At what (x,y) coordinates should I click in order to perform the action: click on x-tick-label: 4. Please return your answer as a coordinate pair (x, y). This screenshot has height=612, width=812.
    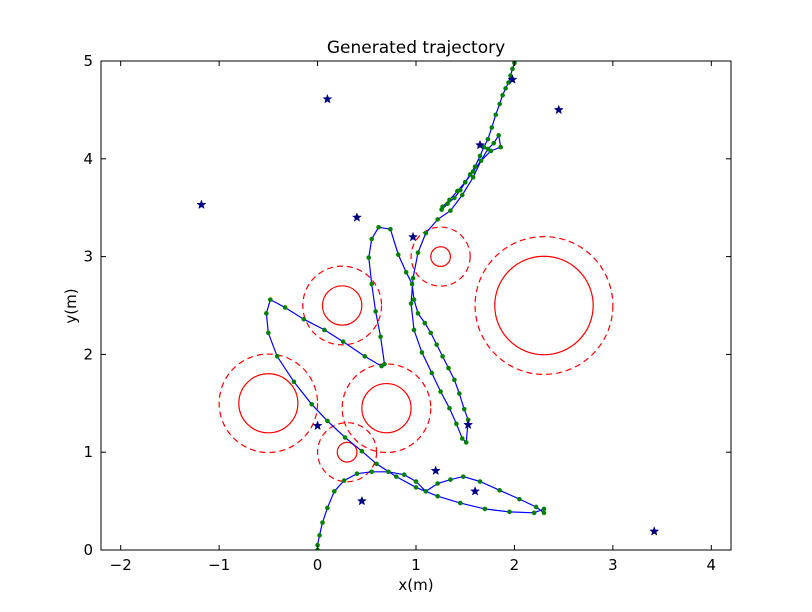
    Looking at the image, I should click on (712, 565).